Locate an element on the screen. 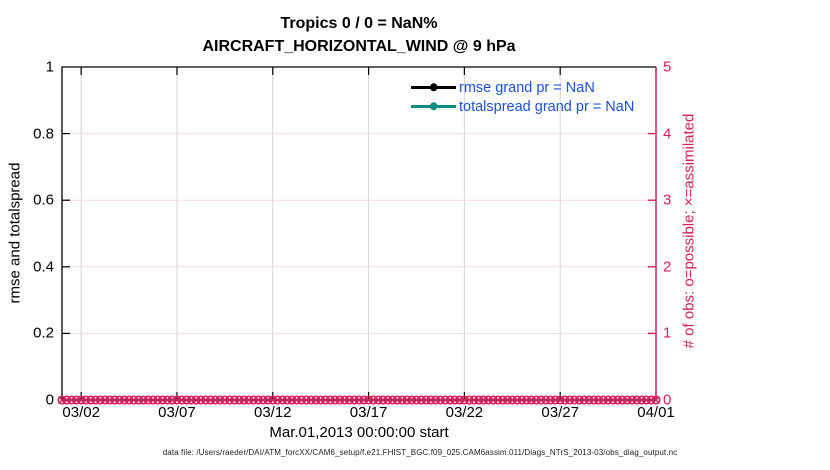 This screenshot has width=830, height=470. y-tick-label-left: 0 is located at coordinates (49, 400).